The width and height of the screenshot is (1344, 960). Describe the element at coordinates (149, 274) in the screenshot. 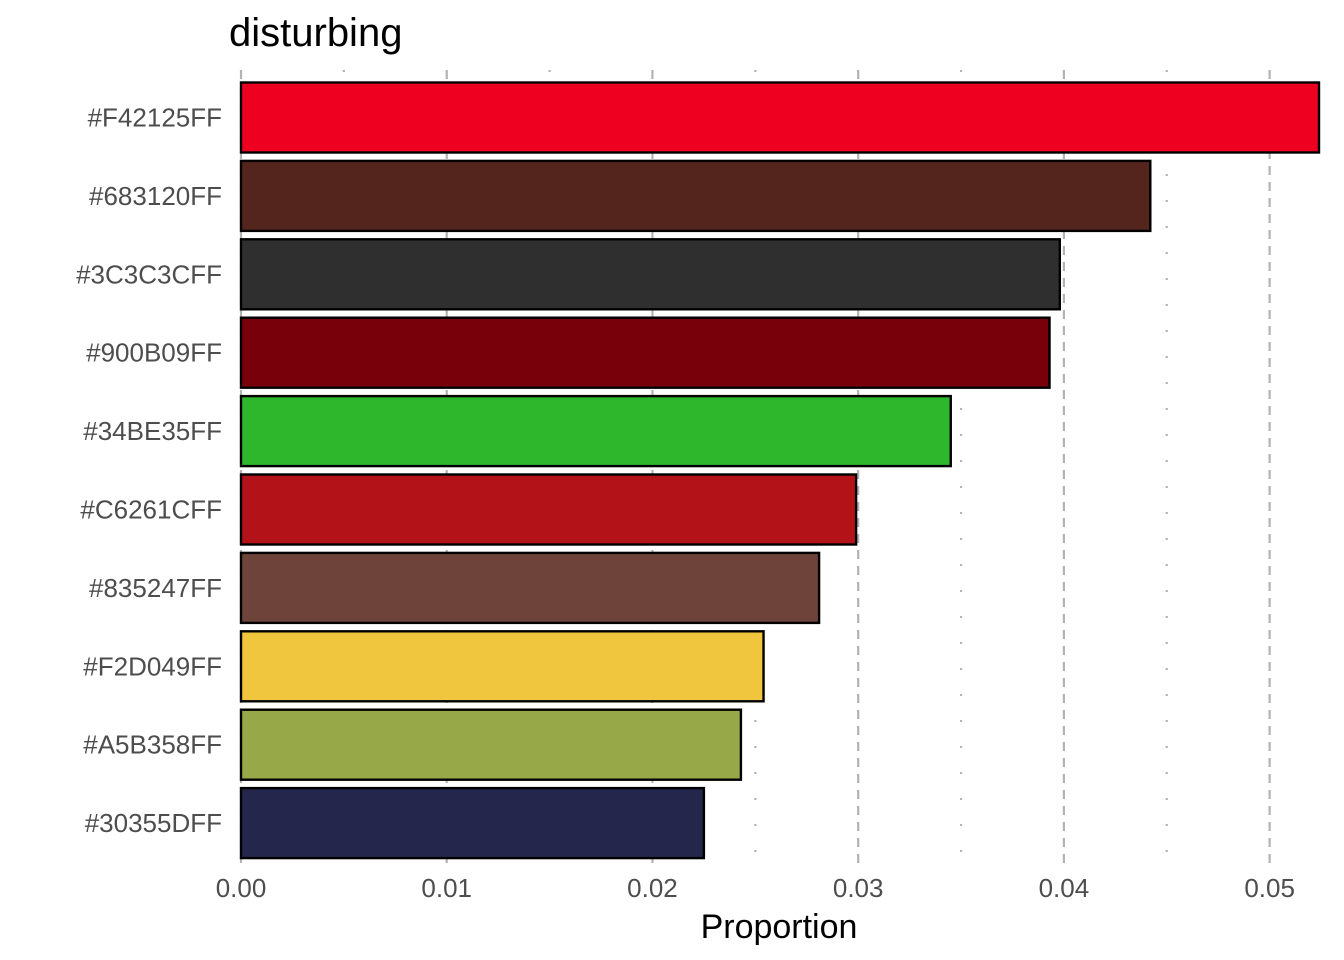

I see `y-tick-label: #3C3C3CFF` at that location.